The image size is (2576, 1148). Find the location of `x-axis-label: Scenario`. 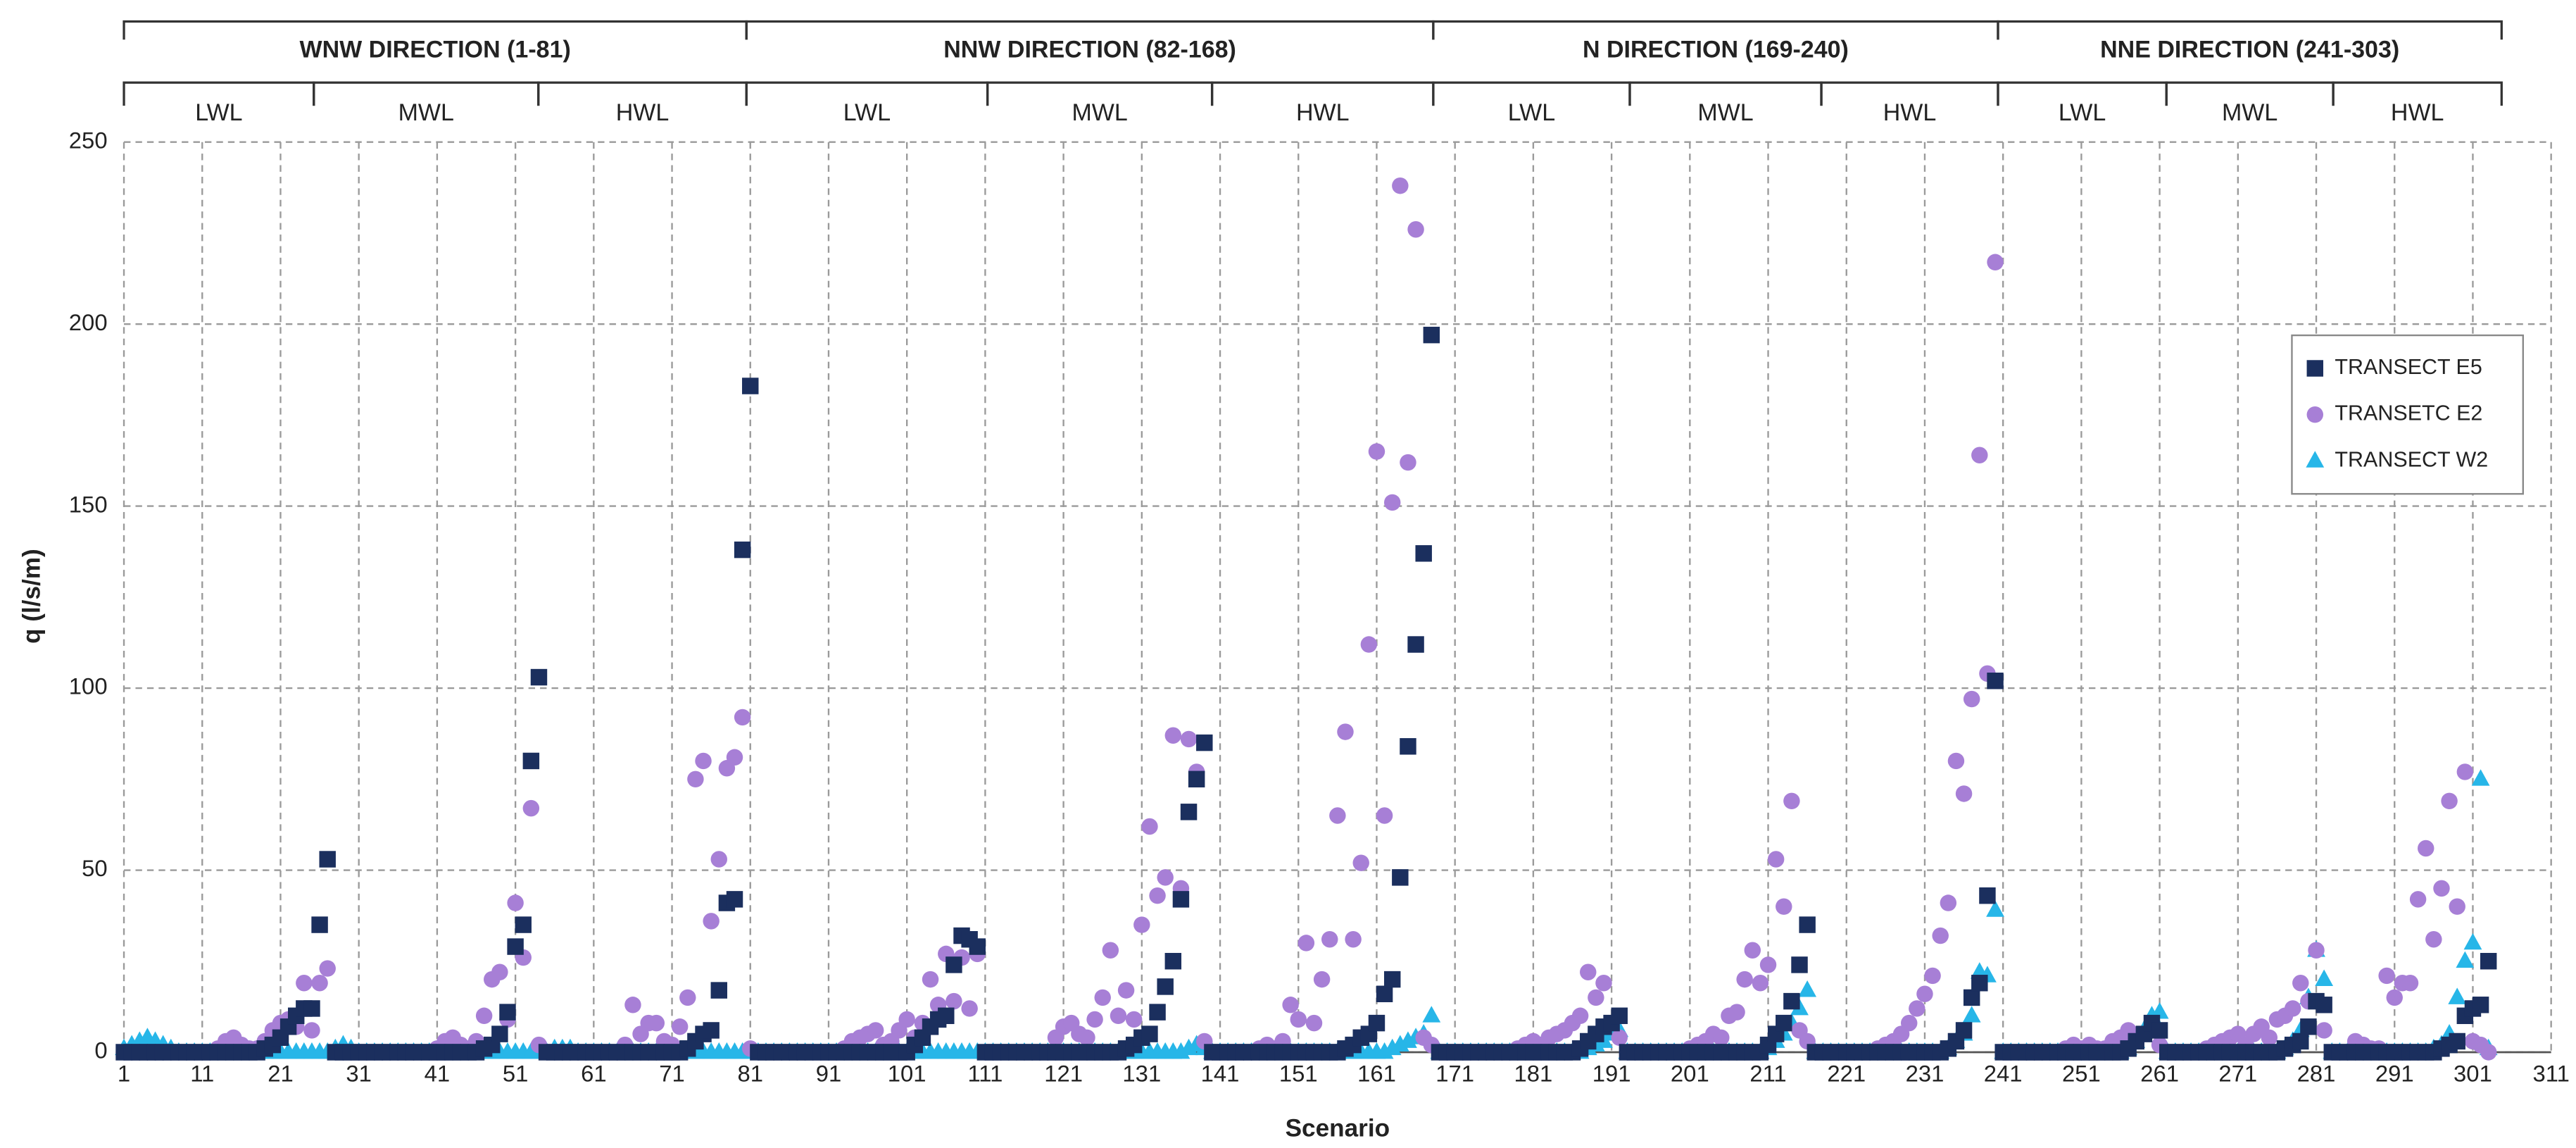

x-axis-label: Scenario is located at coordinates (1338, 1128).